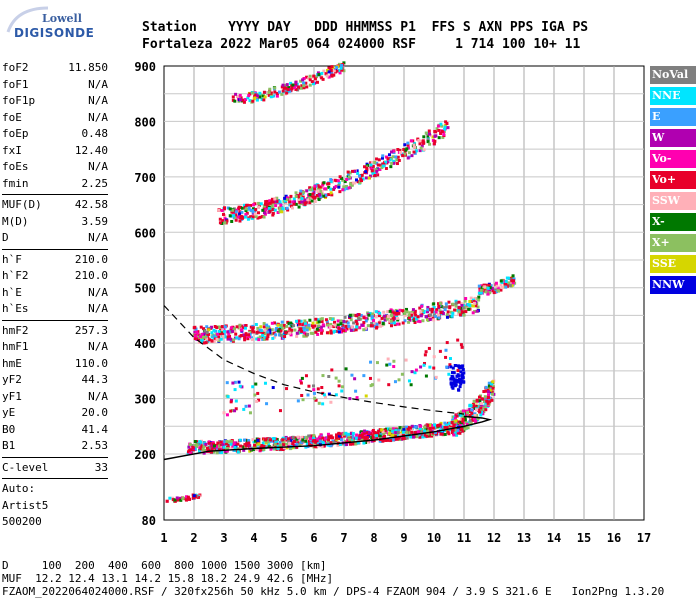  Describe the element at coordinates (55, 468) in the screenshot. I see `param-row: C-level 33` at that location.